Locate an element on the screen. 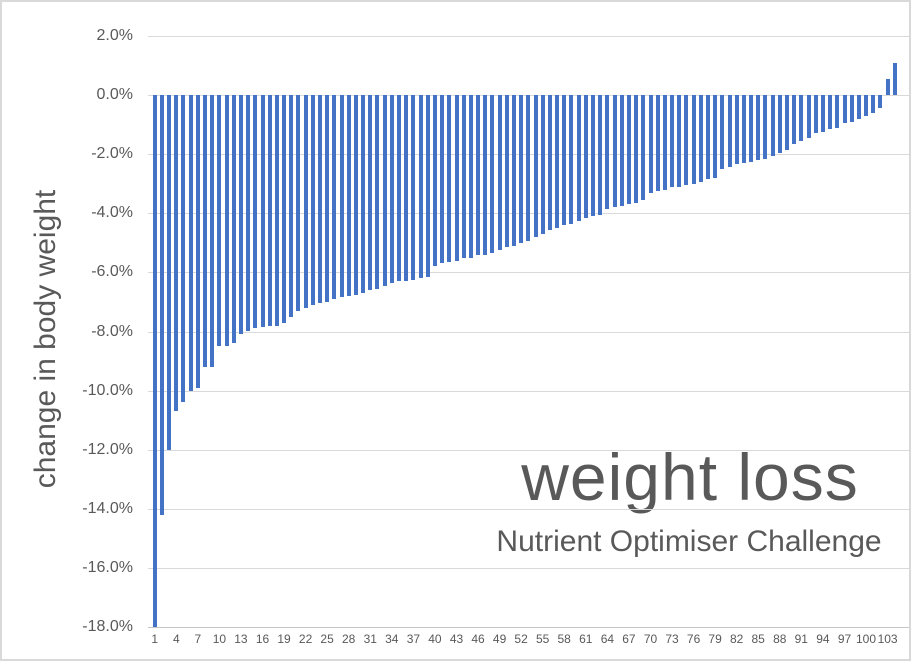 The height and width of the screenshot is (661, 911). y-tick-label: -12.0% is located at coordinates (107, 449).